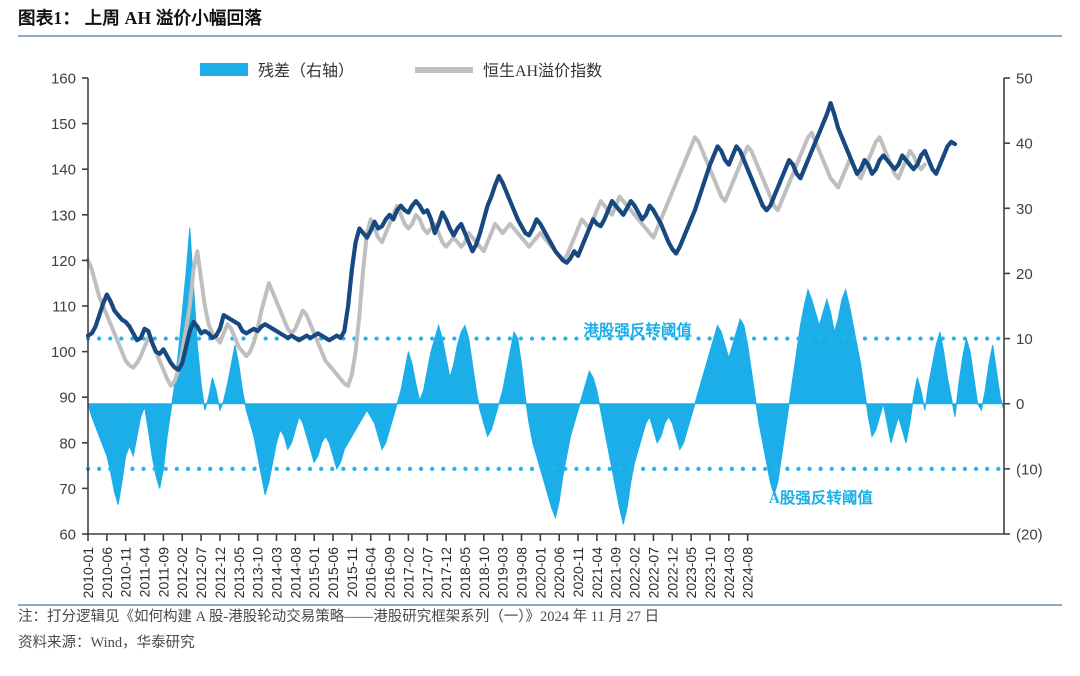 Image resolution: width=1080 pixels, height=676 pixels. What do you see at coordinates (67, 535) in the screenshot?
I see `y-tick-label-left: 60` at bounding box center [67, 535].